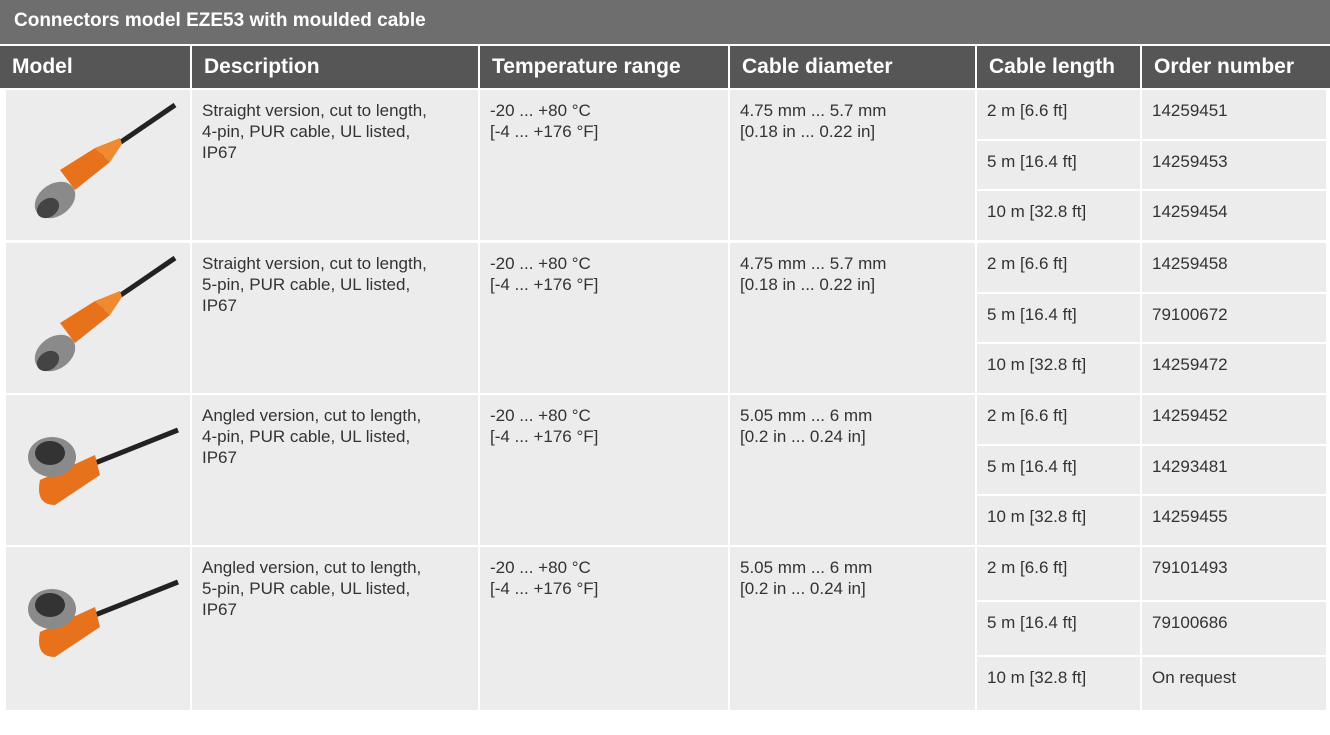 The width and height of the screenshot is (1330, 735). Describe the element at coordinates (604, 67) in the screenshot. I see `column-header: Temperature range` at that location.